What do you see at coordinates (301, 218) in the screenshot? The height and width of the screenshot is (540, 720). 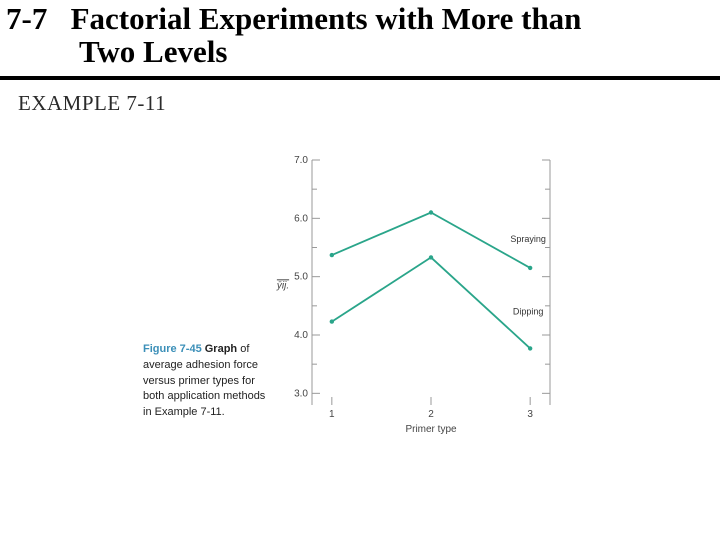 I see `y-tick-label: 6.0` at bounding box center [301, 218].